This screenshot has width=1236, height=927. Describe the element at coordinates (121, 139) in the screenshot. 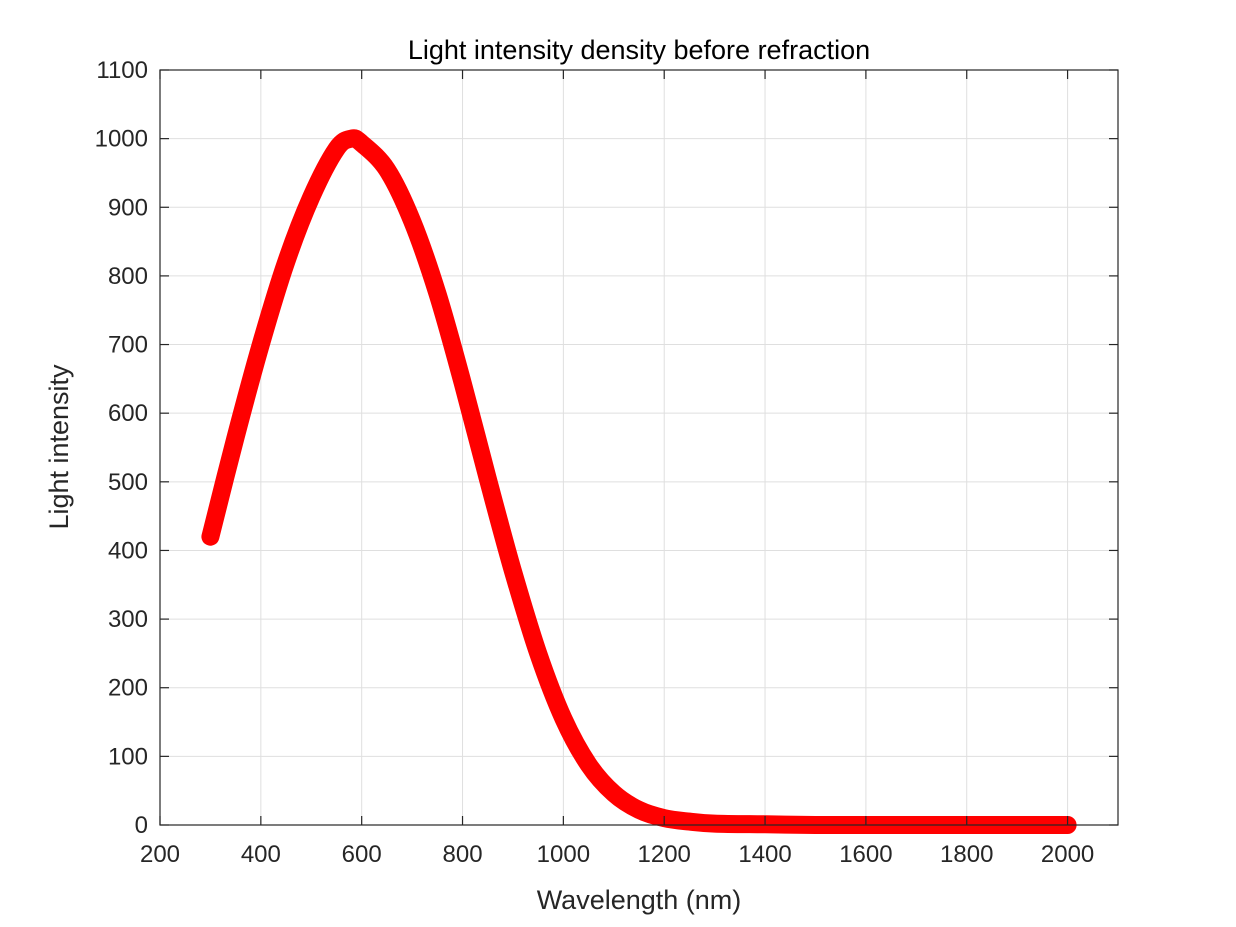

I see `y-tick-label: 1000` at that location.